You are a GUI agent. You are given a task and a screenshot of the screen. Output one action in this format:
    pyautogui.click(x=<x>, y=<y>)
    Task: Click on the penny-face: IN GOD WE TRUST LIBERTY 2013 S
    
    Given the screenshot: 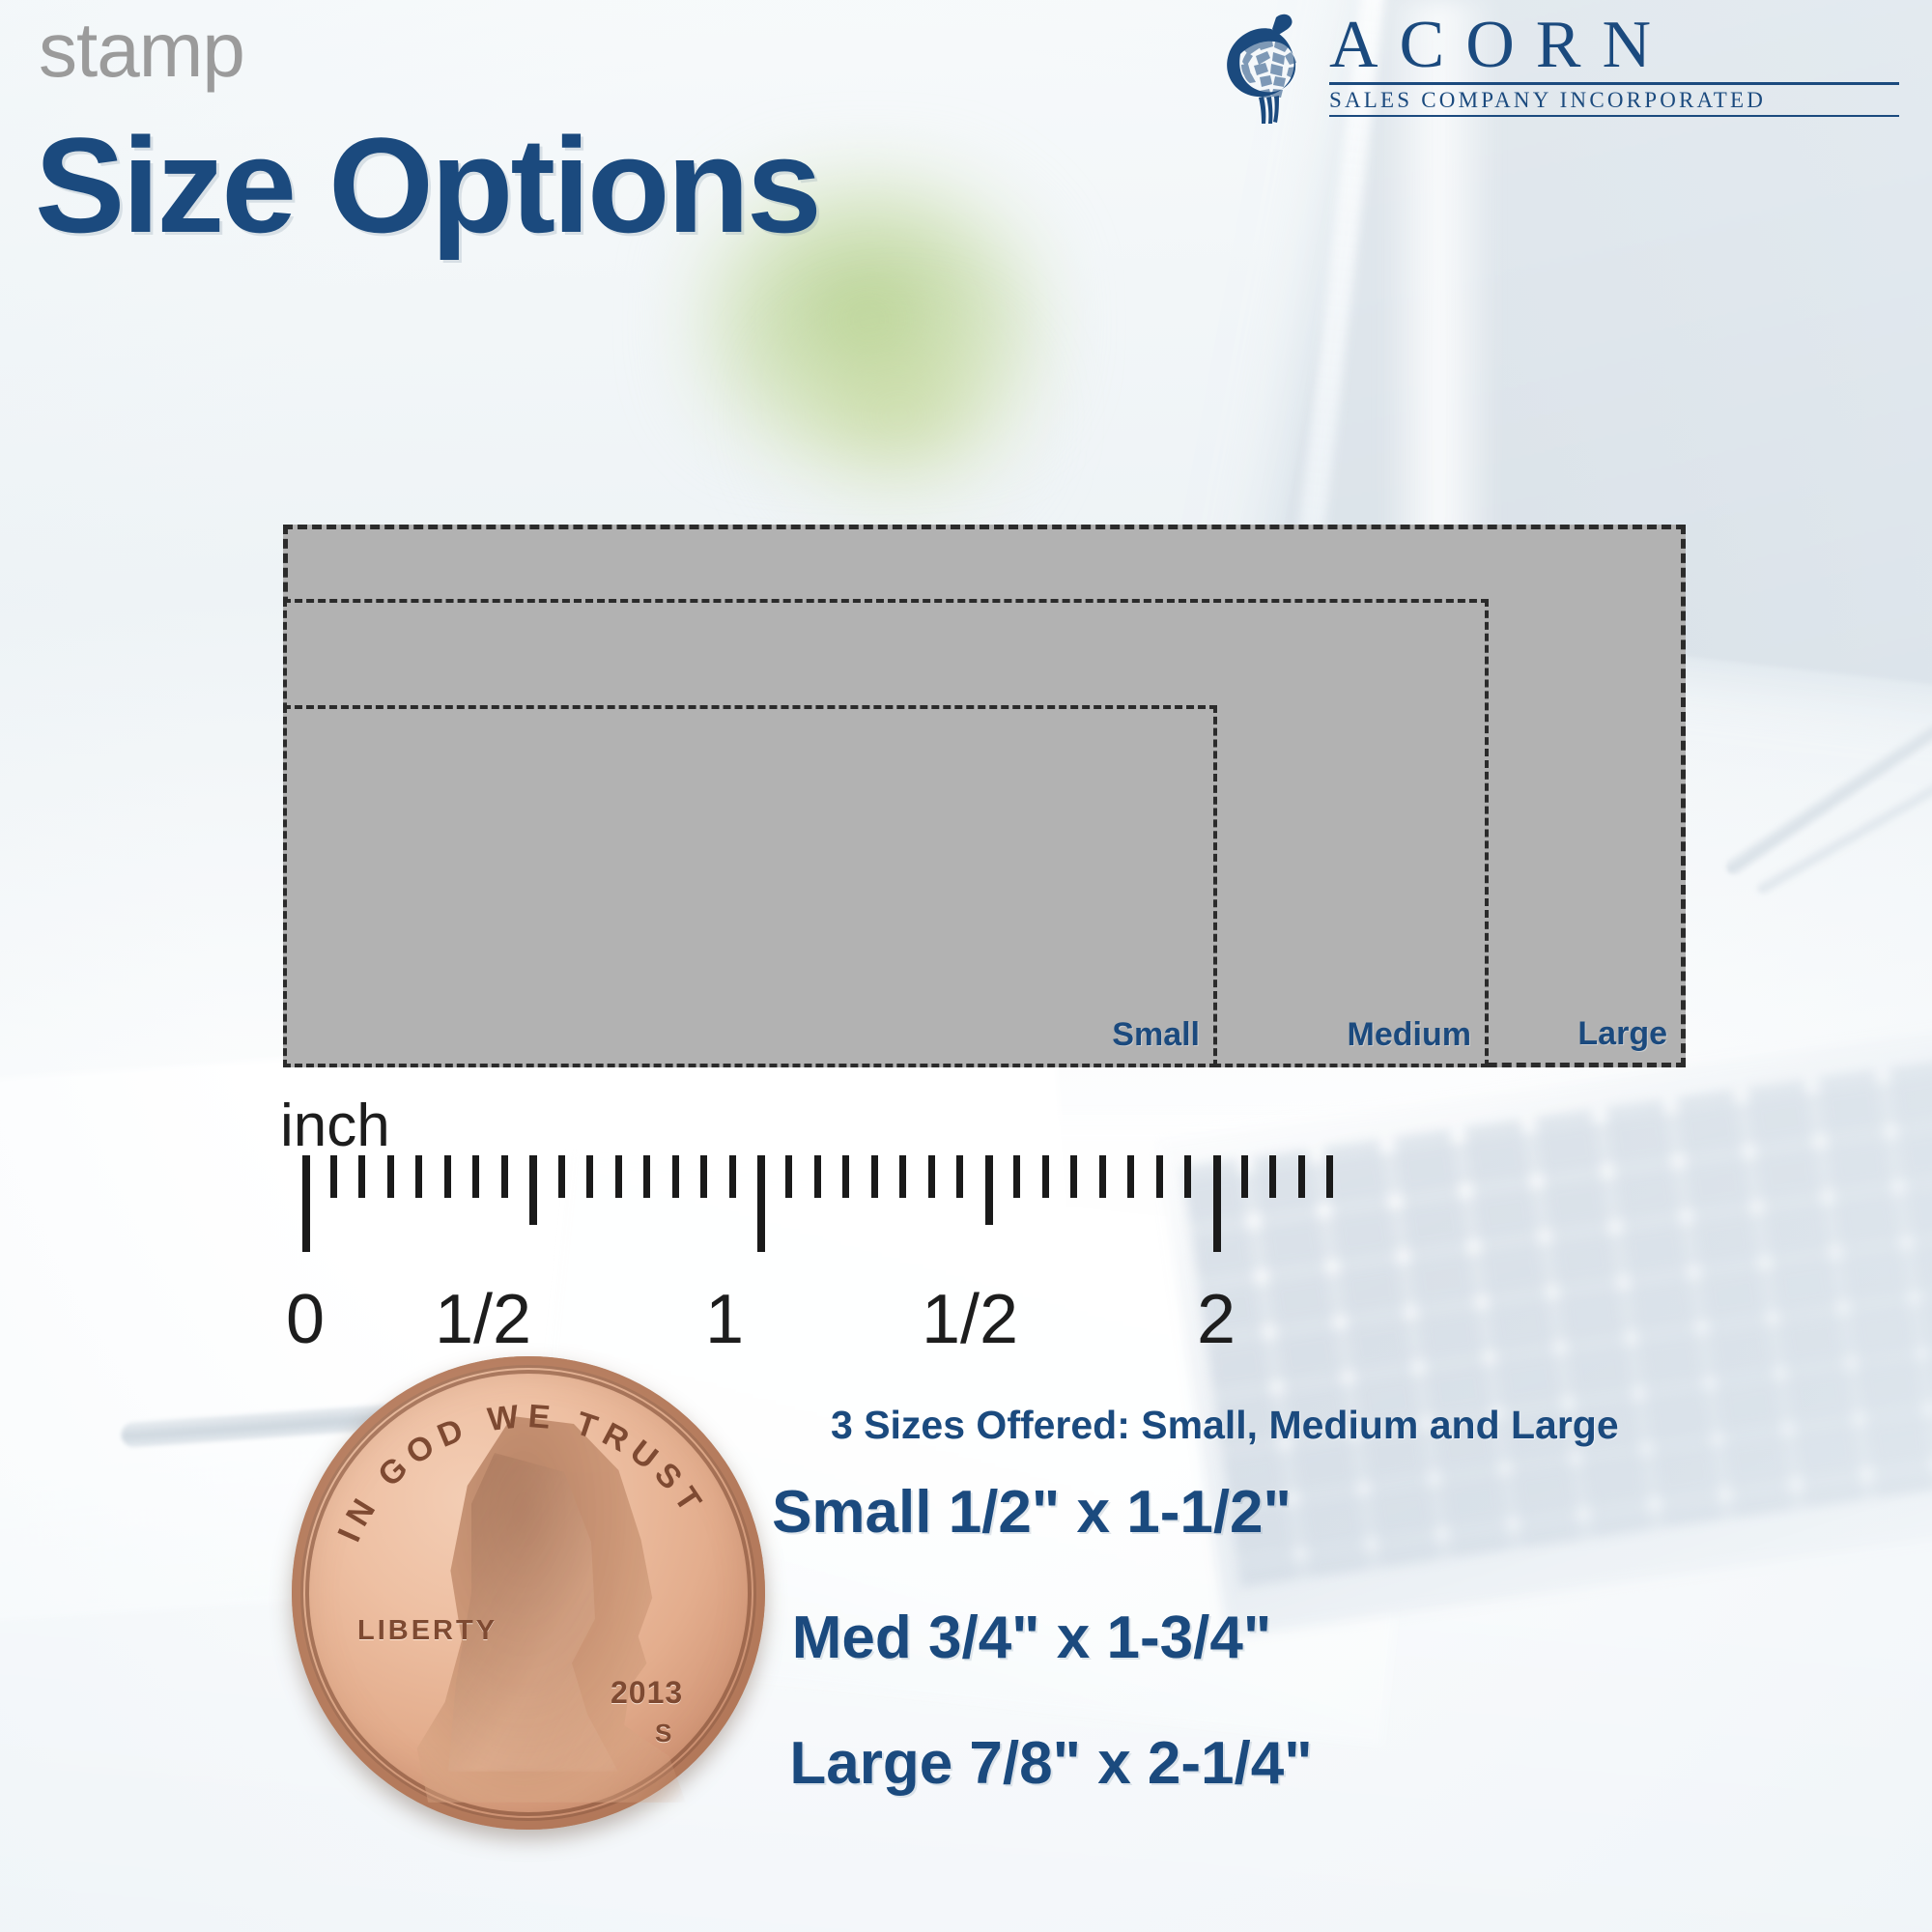 What is the action you would take?
    pyautogui.click(x=528, y=1593)
    